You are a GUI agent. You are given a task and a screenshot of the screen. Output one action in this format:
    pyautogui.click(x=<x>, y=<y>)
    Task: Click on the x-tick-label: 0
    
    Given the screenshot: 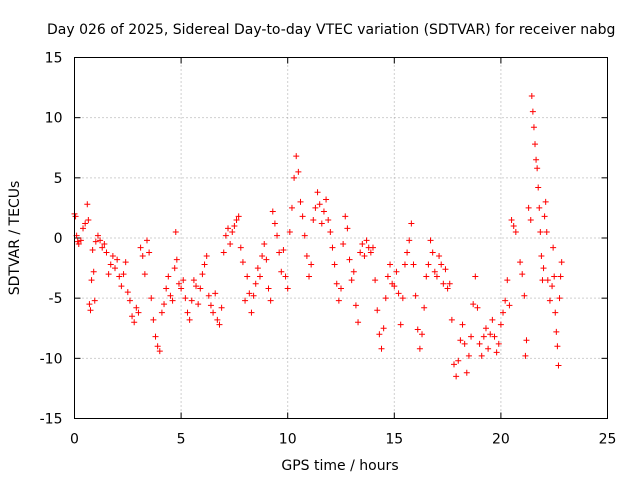 What is the action you would take?
    pyautogui.click(x=74, y=440)
    